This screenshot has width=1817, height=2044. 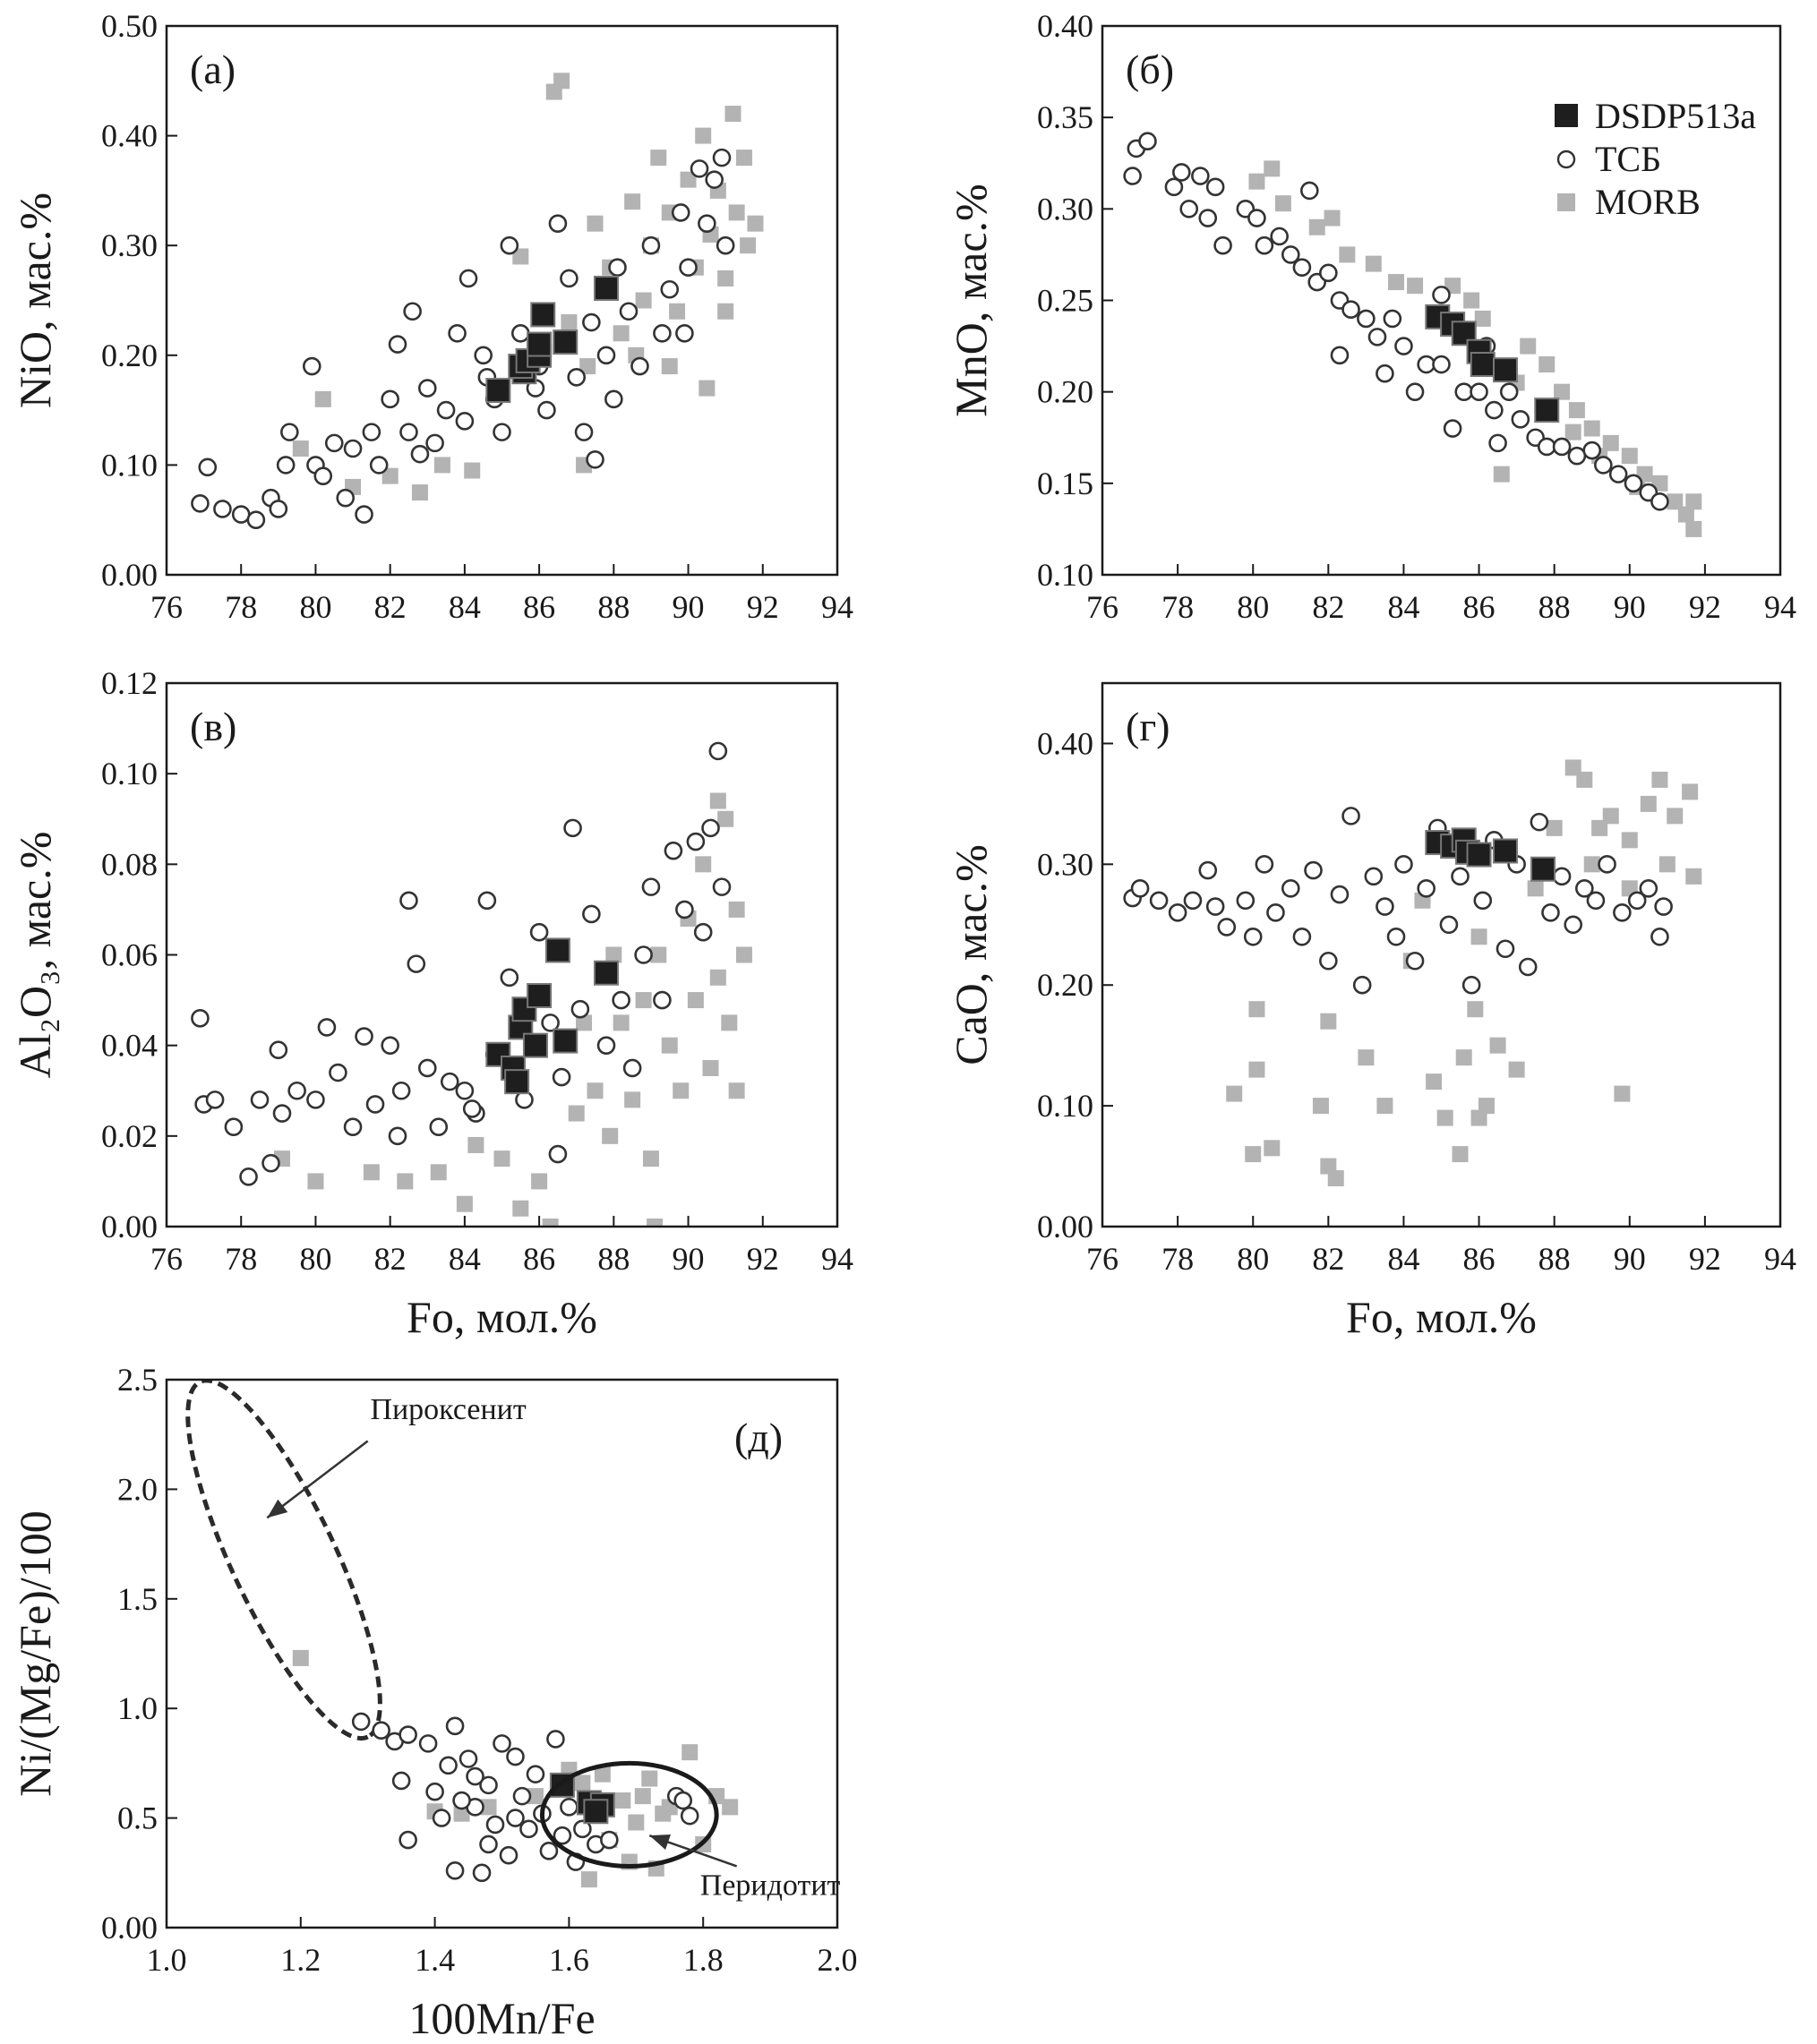 I want to click on x-tick-label: 1.4, so click(x=435, y=1960).